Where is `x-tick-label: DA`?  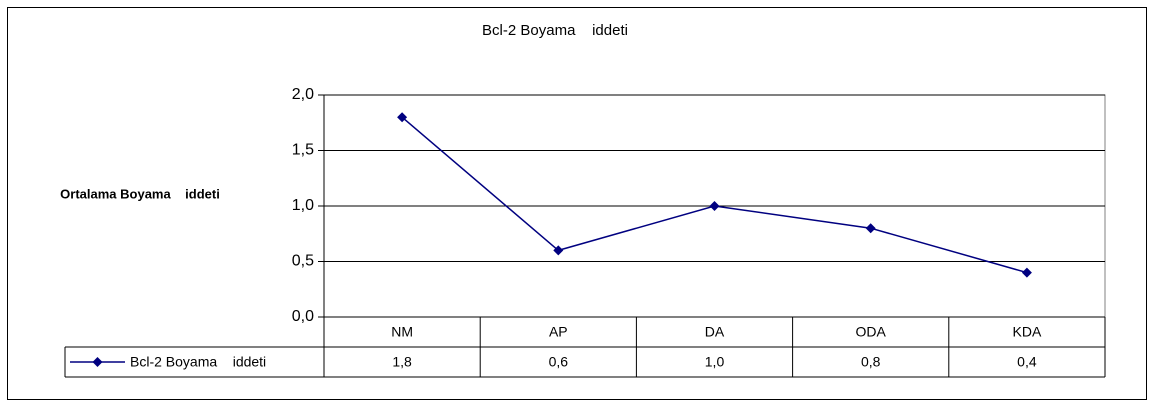 x-tick-label: DA is located at coordinates (715, 332).